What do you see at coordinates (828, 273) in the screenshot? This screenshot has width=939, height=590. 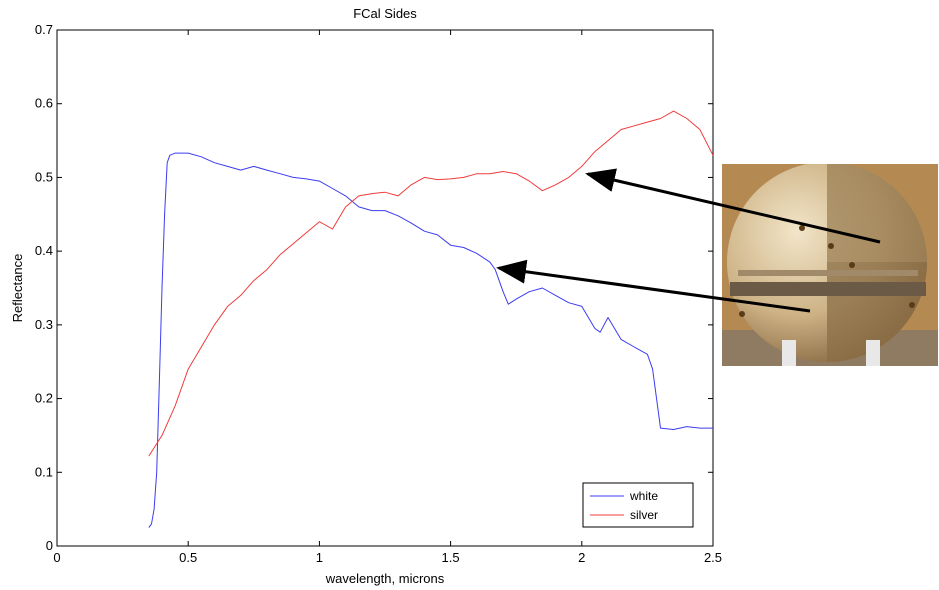 I see `sphere-band-upper` at bounding box center [828, 273].